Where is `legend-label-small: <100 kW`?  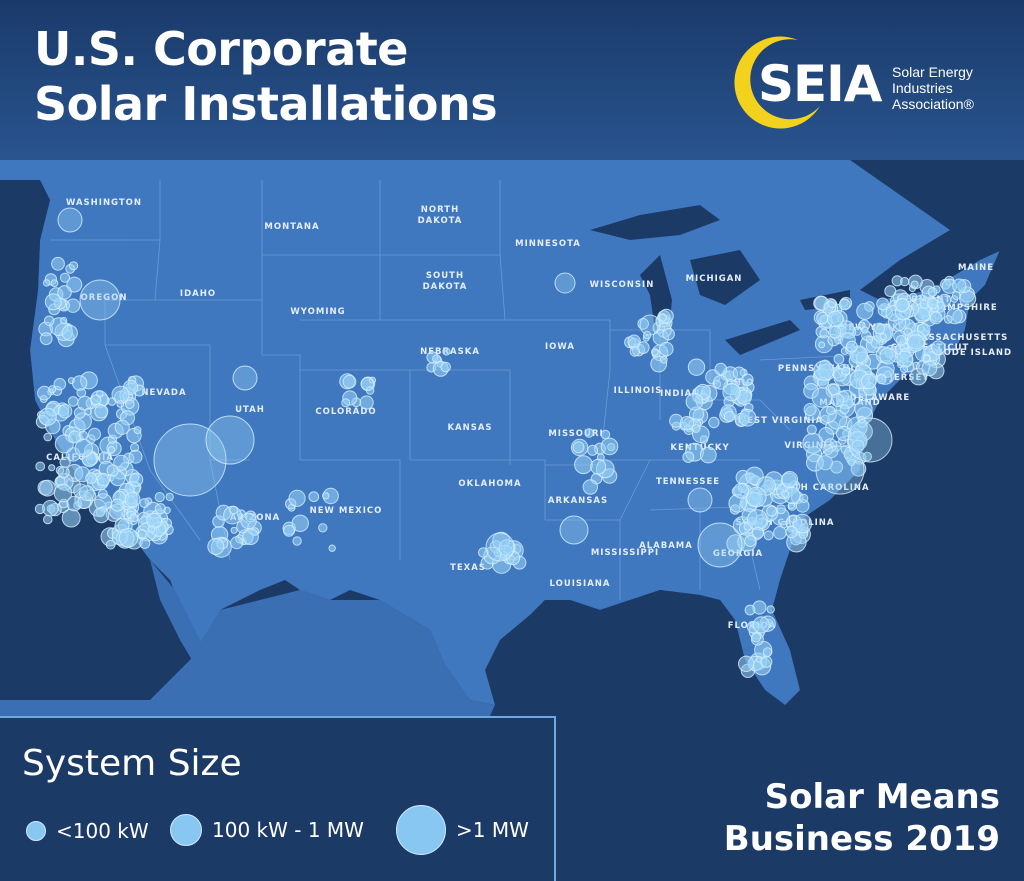 legend-label-small: <100 kW is located at coordinates (102, 831).